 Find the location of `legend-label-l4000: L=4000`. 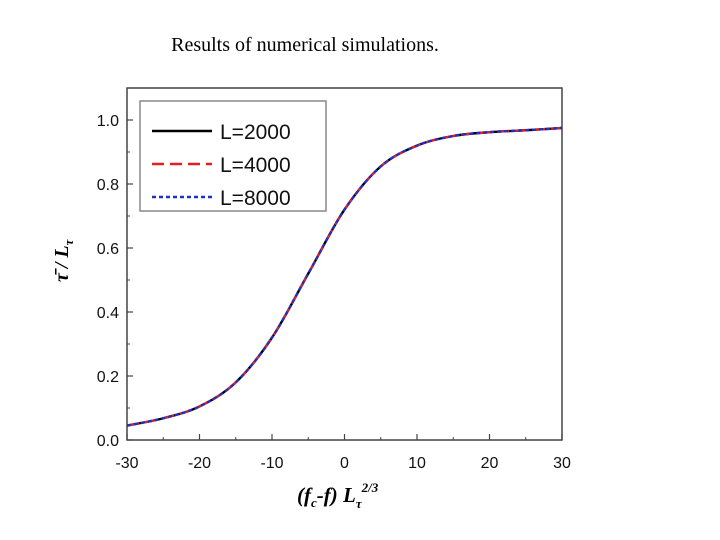

legend-label-l4000: L=4000 is located at coordinates (255, 165).